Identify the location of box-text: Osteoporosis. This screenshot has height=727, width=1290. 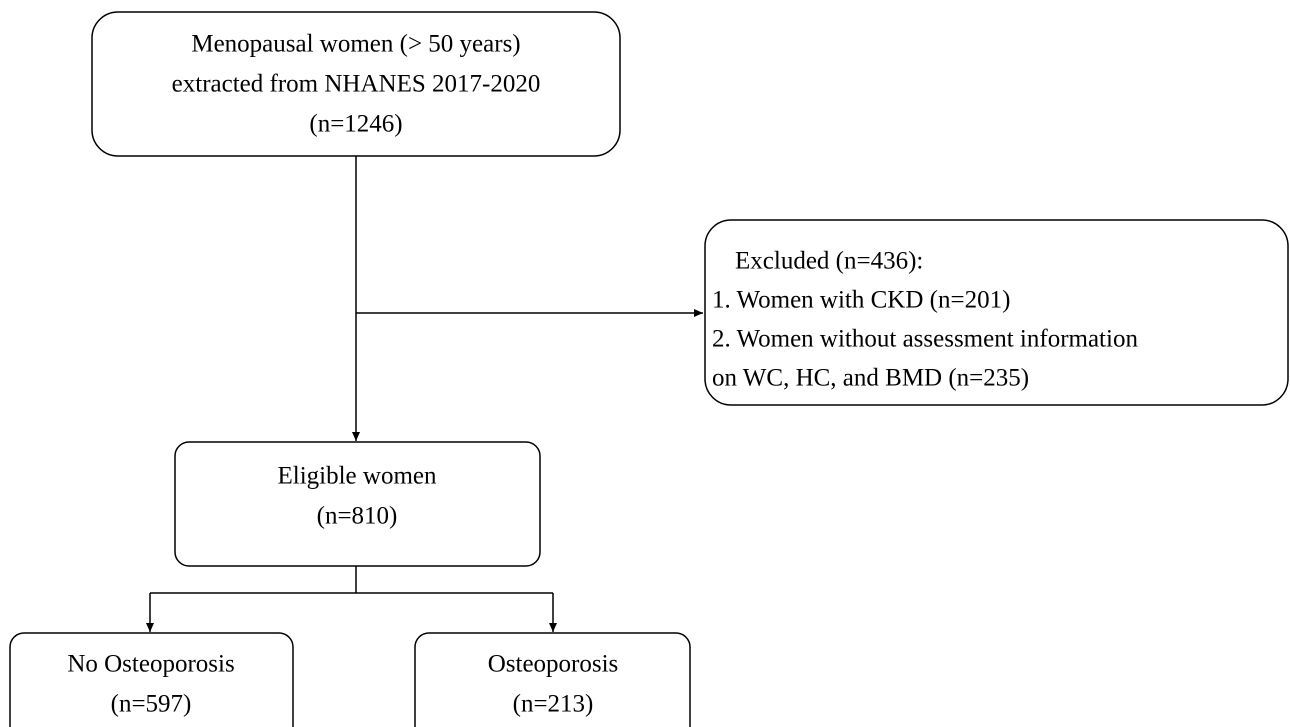
(553, 664).